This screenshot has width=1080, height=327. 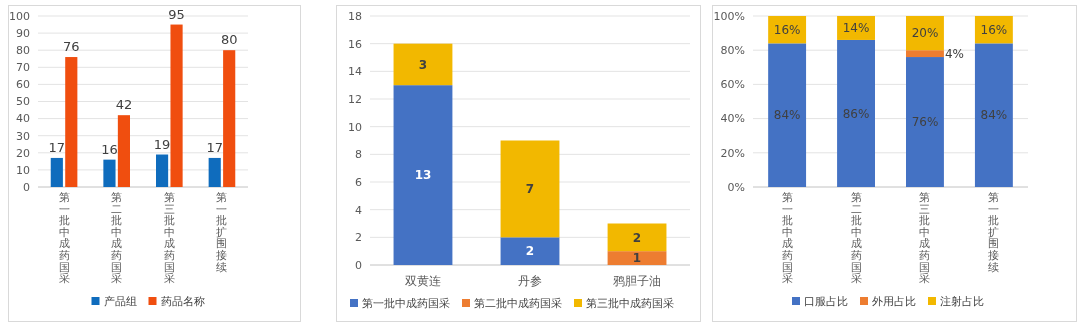 I want to click on y-tick-label: 60%, so click(x=732, y=85).